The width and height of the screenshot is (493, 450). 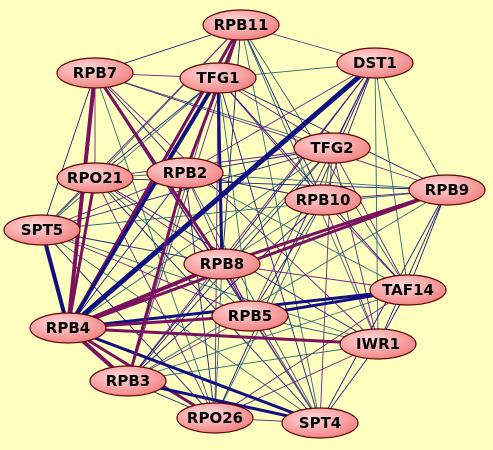 I want to click on node: RPB4, so click(x=68, y=328).